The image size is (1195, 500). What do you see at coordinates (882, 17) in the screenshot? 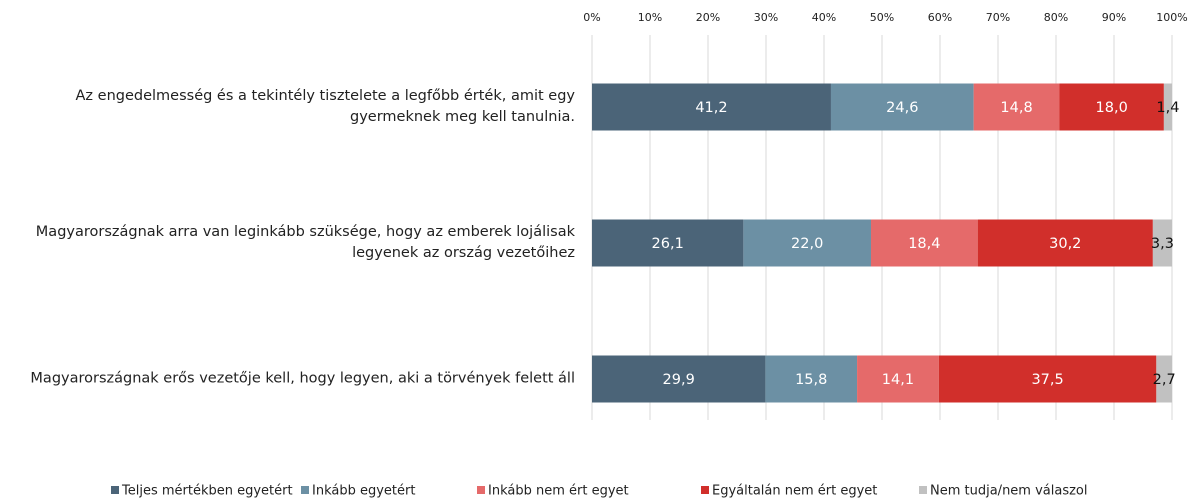
I see `x-tick-label: 50%` at bounding box center [882, 17].